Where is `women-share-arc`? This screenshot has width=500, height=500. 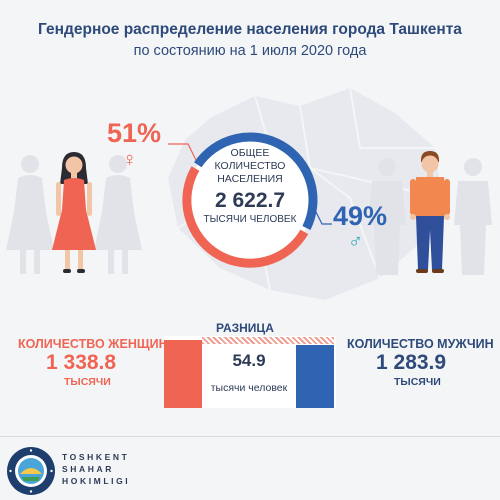 women-share-arc is located at coordinates (245, 217).